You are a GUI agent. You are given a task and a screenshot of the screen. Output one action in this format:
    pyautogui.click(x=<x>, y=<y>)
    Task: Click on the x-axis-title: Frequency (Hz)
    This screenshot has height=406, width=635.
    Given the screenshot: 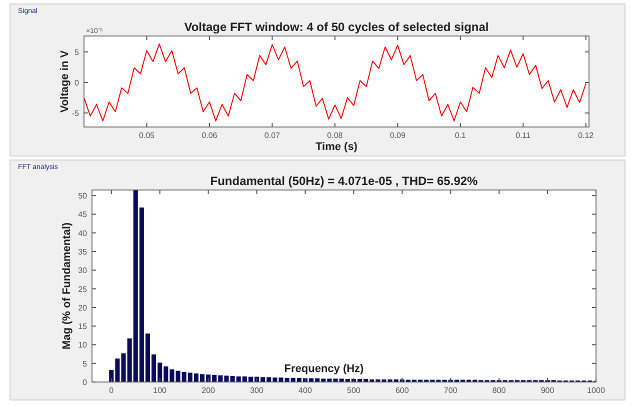 What is the action you would take?
    pyautogui.click(x=324, y=369)
    